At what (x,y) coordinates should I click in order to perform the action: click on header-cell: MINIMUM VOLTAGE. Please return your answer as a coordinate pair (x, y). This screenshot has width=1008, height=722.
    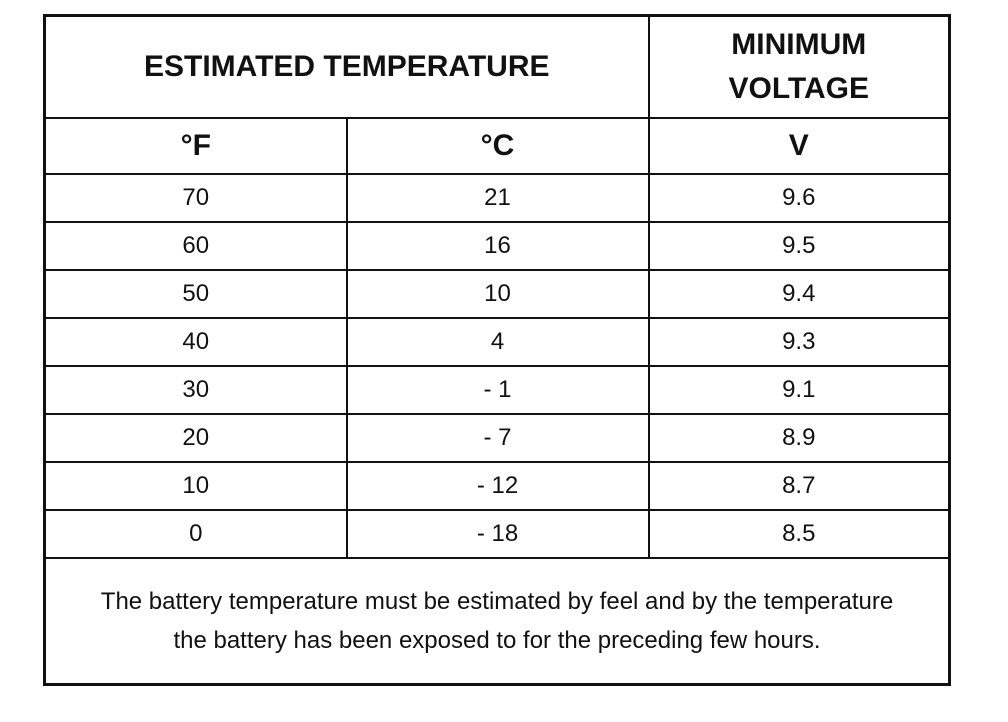
    Looking at the image, I should click on (799, 66).